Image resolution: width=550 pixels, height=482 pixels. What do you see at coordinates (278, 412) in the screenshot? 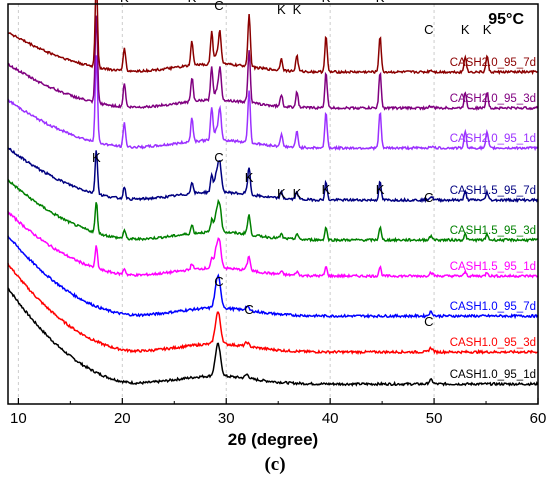
I see `x-ticks: 10 20 30 40 50 60` at bounding box center [278, 412].